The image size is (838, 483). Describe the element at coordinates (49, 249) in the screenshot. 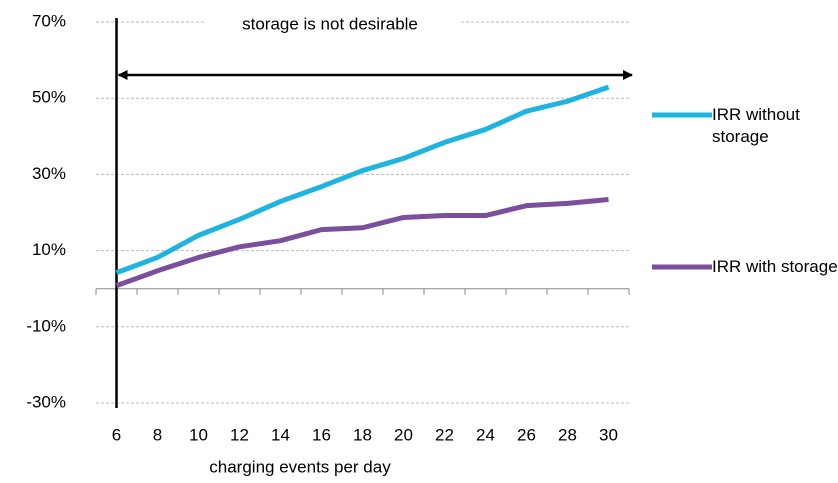

I see `y-tick-label: 10%` at that location.